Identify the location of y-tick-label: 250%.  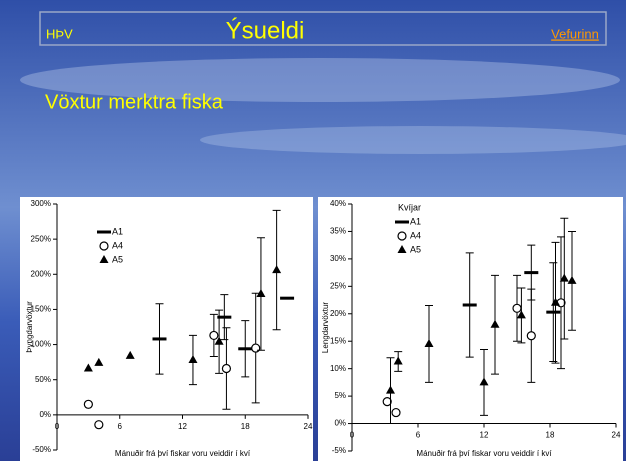
(41, 238).